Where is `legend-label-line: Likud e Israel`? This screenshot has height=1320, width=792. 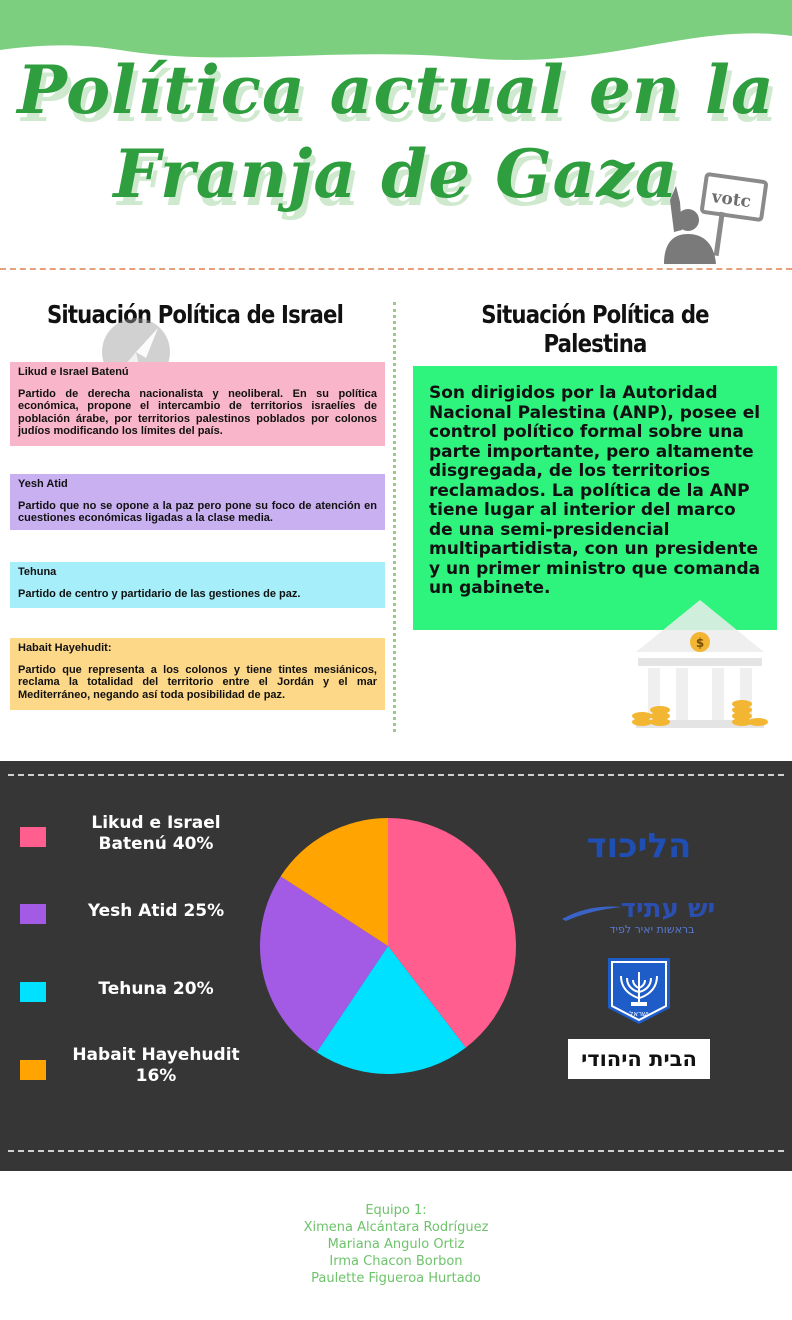
legend-label-line: Likud e Israel is located at coordinates (156, 823).